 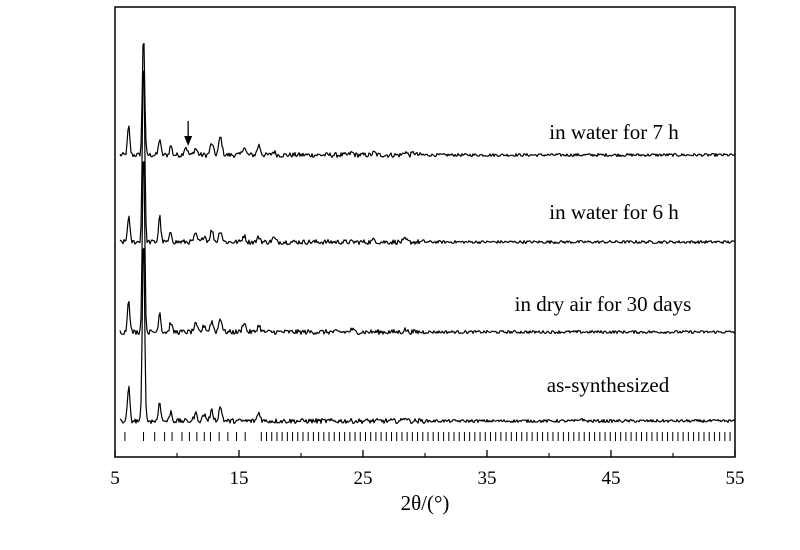 What do you see at coordinates (487, 478) in the screenshot?
I see `x-tick-label: 35` at bounding box center [487, 478].